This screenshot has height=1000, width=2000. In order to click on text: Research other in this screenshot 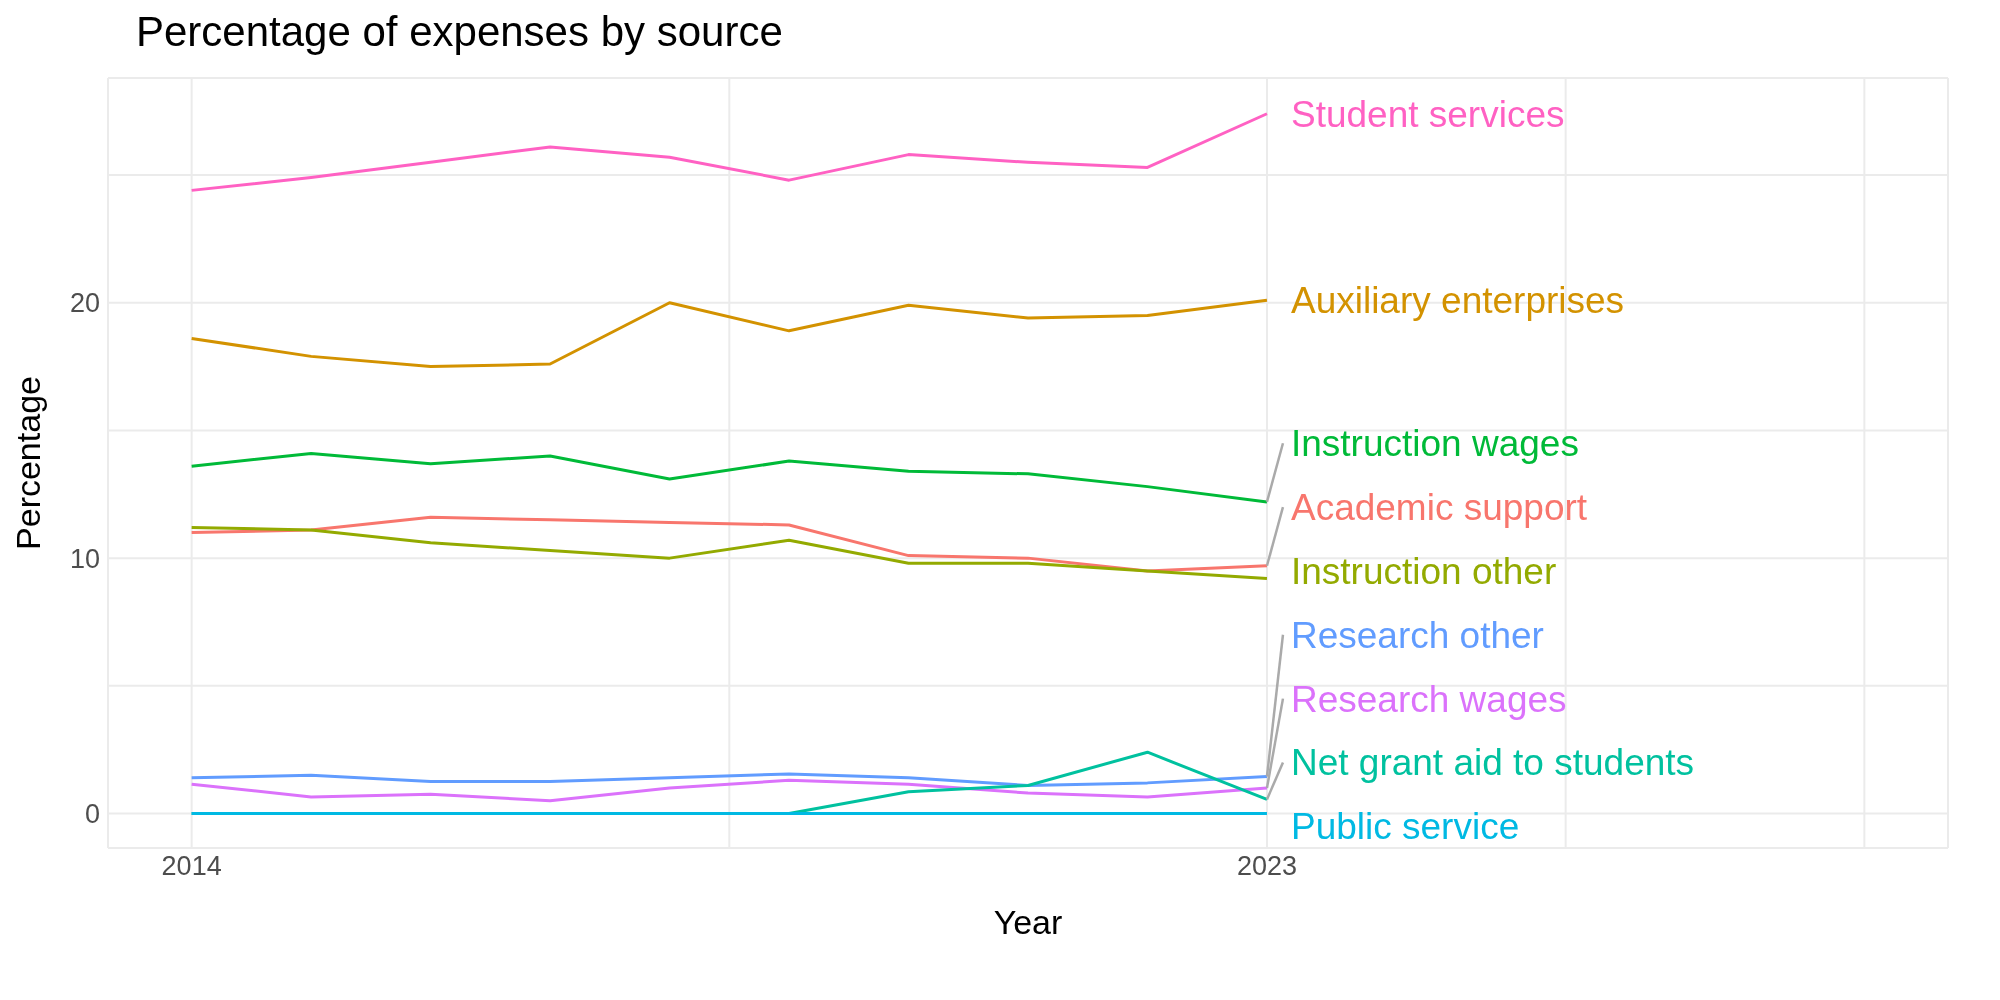, I will do `click(1417, 635)`.